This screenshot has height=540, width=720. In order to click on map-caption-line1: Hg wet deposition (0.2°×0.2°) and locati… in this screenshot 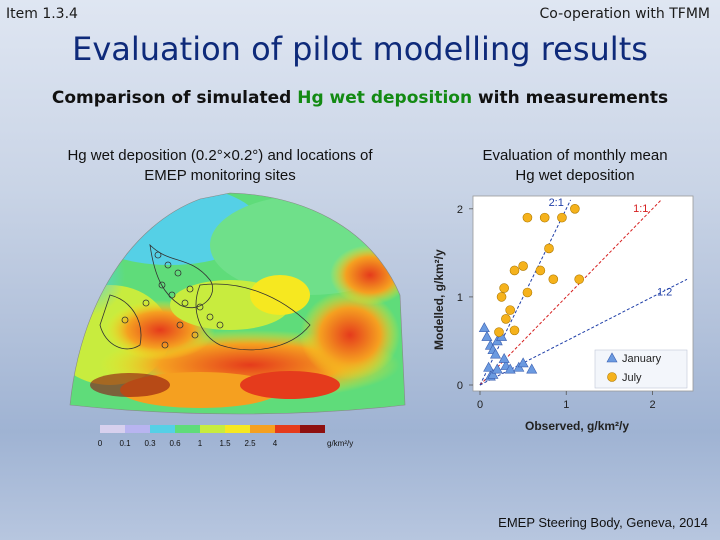, I will do `click(220, 155)`.